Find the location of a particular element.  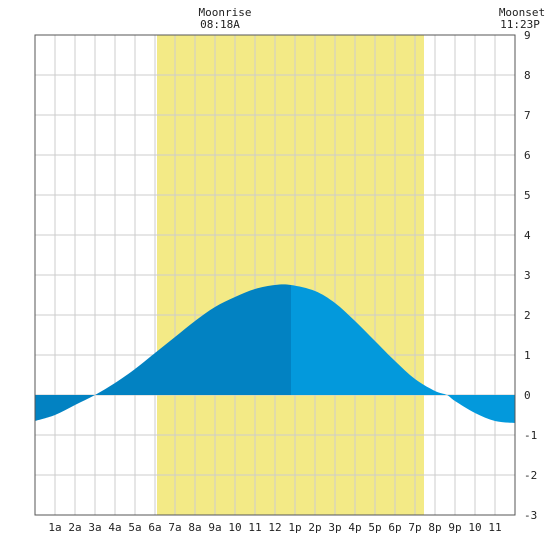

y-tick-label: 4 is located at coordinates (527, 235).